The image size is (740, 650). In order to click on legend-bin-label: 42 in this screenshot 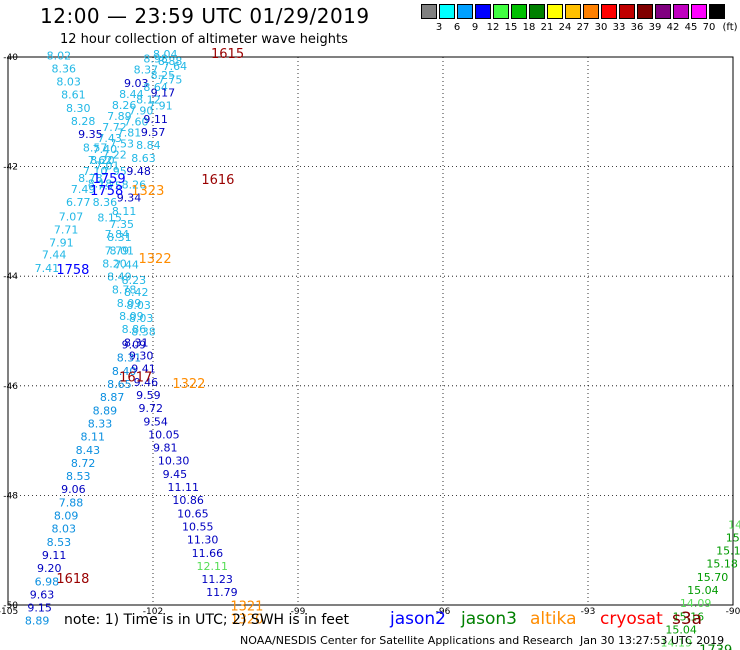, I will do `click(673, 27)`.